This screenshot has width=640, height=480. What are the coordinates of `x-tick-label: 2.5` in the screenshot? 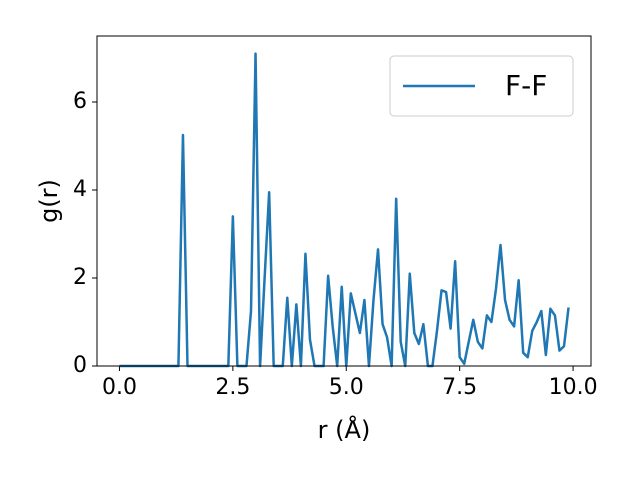 It's located at (232, 387).